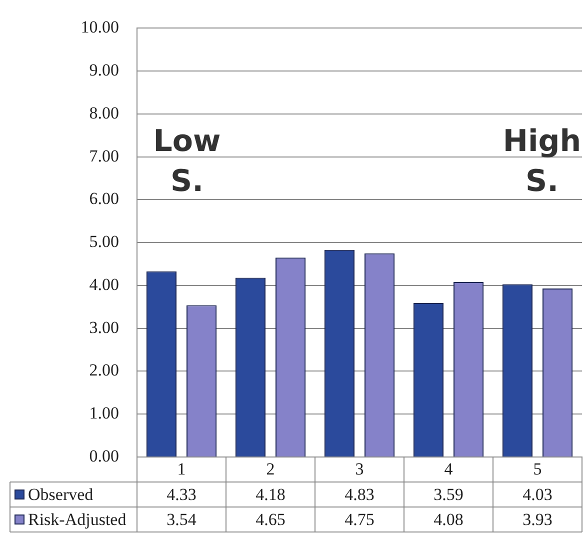  Describe the element at coordinates (271, 494) in the screenshot. I see `data-label: 4.18` at that location.